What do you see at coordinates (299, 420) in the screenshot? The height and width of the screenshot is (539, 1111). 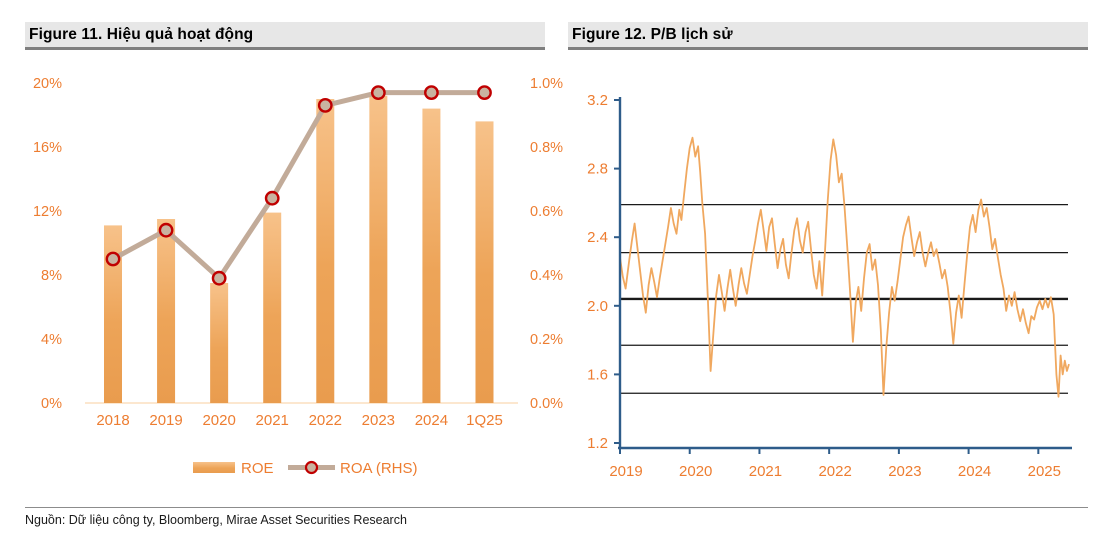 I see `fig11-category-labels: 2018 2019 2020 2021 2022 2023 2024 1Q25` at bounding box center [299, 420].